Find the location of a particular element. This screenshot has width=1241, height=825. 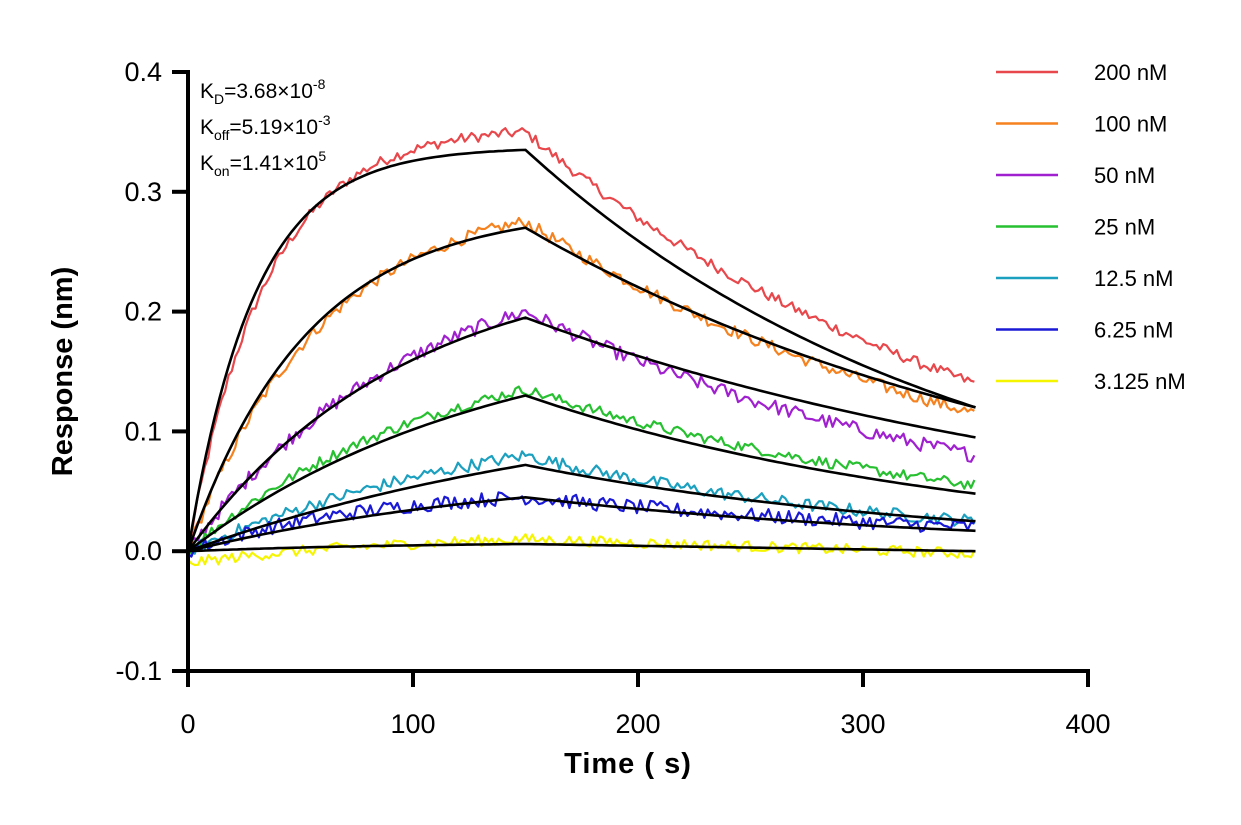

y-tick-label: -0.1 is located at coordinates (138, 671).